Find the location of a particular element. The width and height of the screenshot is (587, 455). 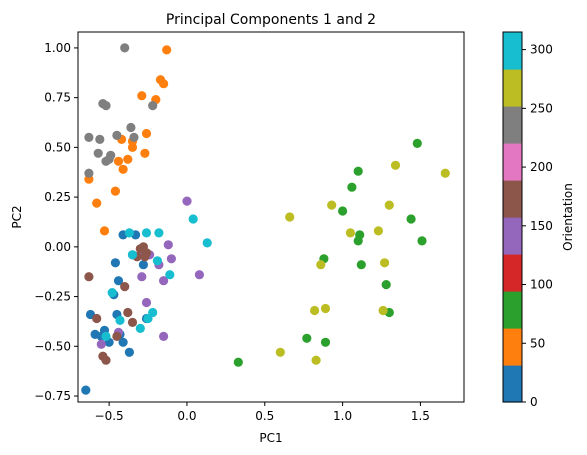

colorbar-ticks: 0 50 100 150 200 250 300 is located at coordinates (537, 226).